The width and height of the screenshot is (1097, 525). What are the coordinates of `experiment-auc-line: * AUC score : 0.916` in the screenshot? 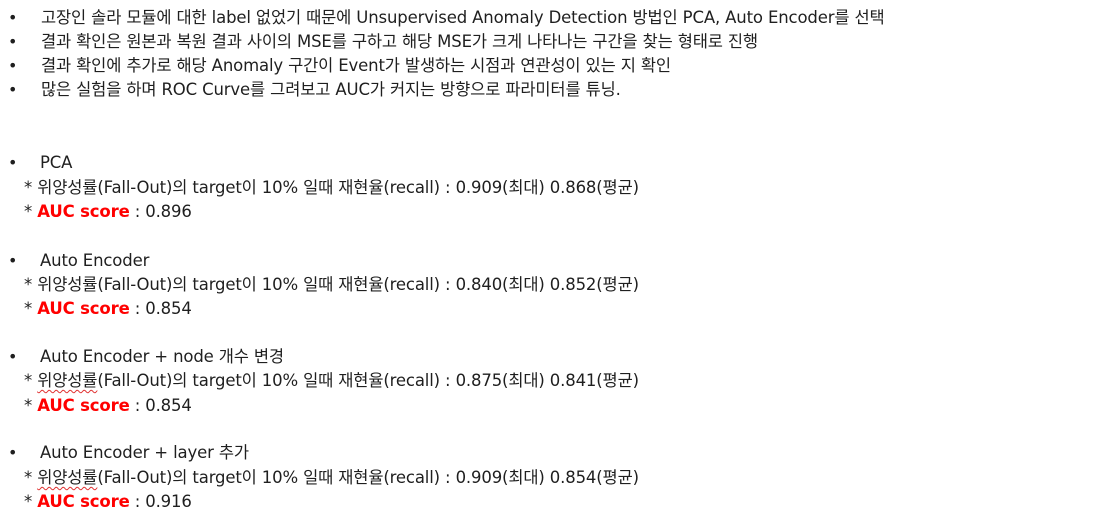 It's located at (108, 502).